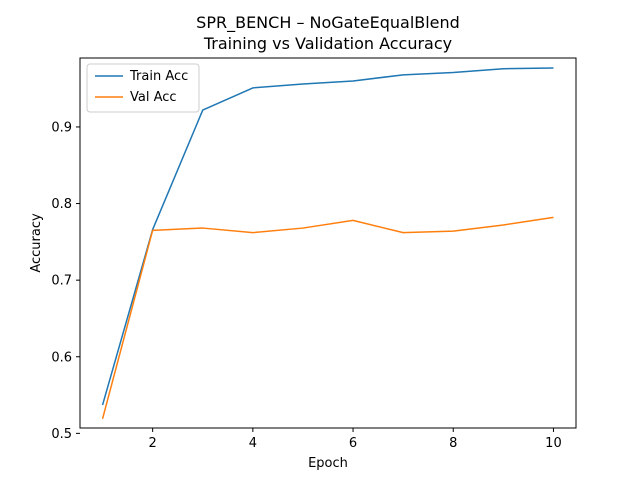  Describe the element at coordinates (61, 281) in the screenshot. I see `y-tick-label: 0.7` at that location.